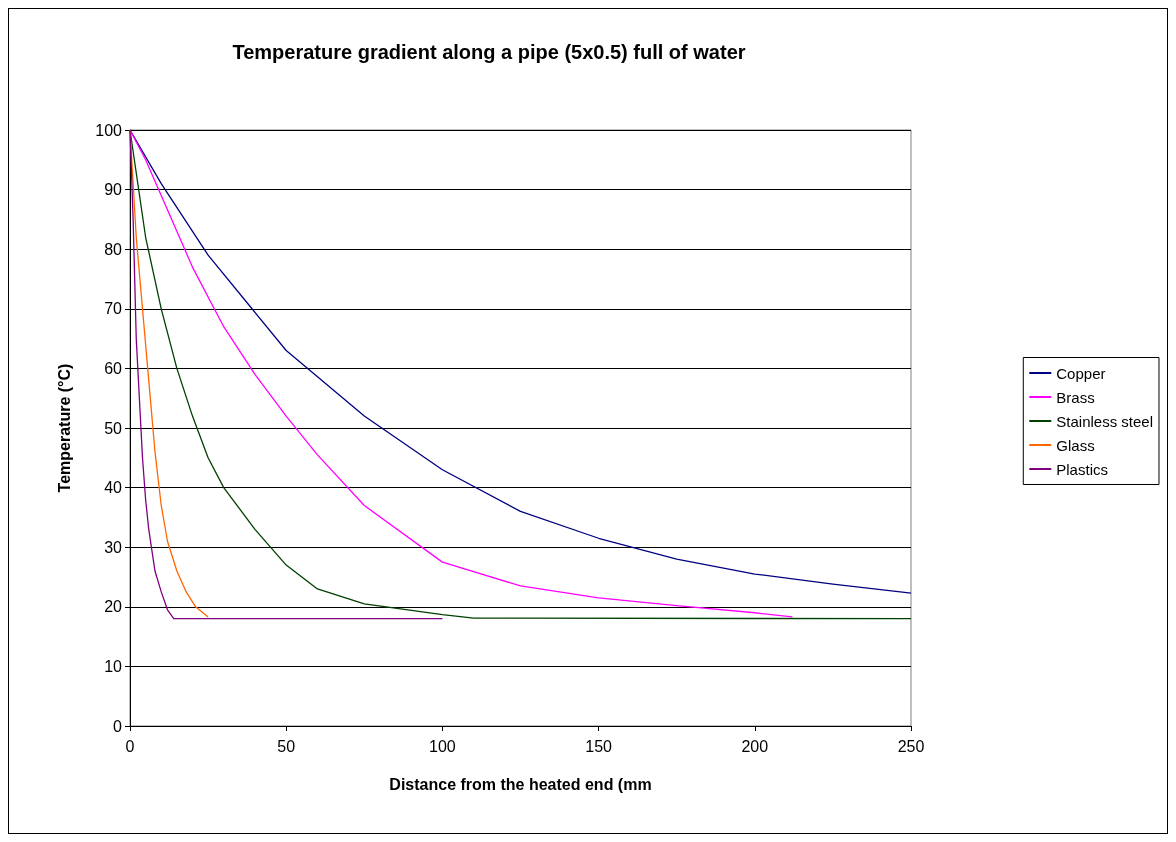  Describe the element at coordinates (113, 309) in the screenshot. I see `y-tick-label: 70` at that location.